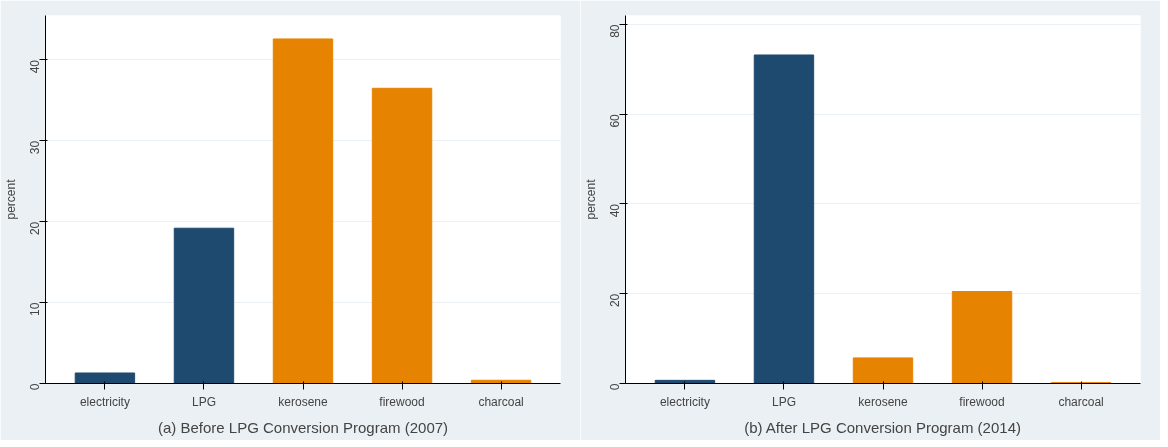 Image resolution: width=1168 pixels, height=447 pixels. I want to click on text: (a) Before LPG Conversion Program (2007), so click(303, 427).